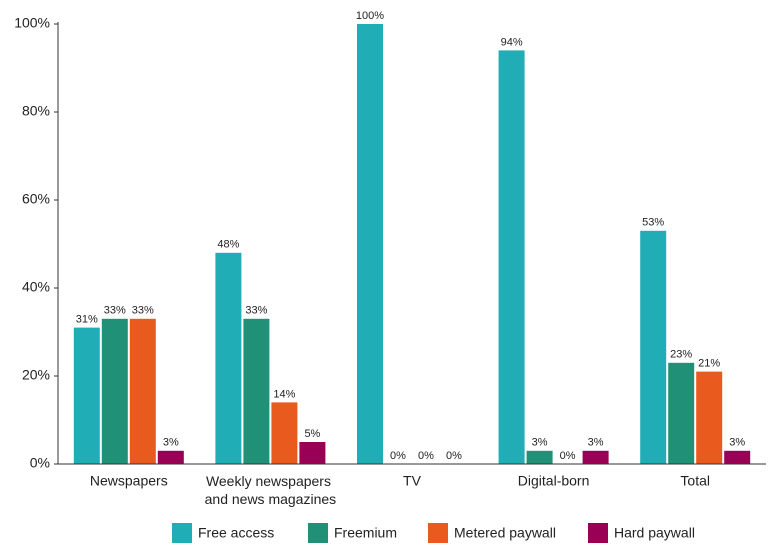  Describe the element at coordinates (36, 199) in the screenshot. I see `y-tick-label: 60%` at that location.